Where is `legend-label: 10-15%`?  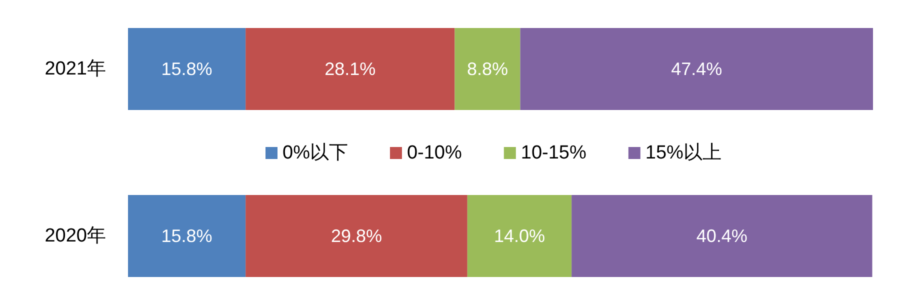
legend-label: 10-15% is located at coordinates (553, 153).